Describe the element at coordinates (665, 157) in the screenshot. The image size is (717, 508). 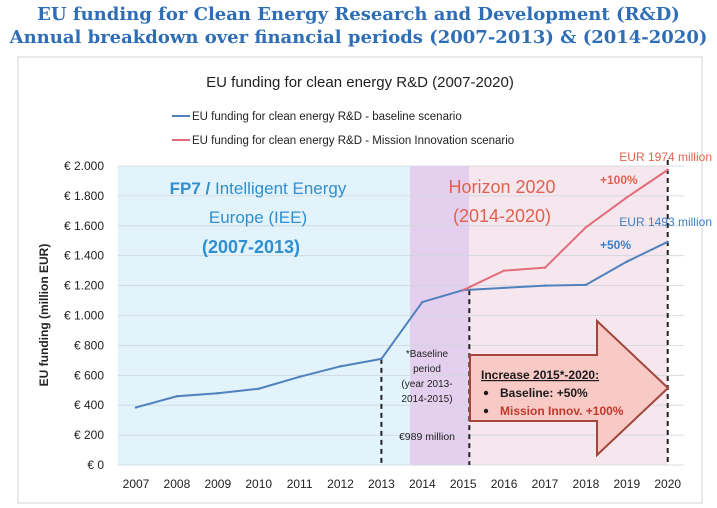
I see `mission-end-value: EUR 1974 million` at that location.